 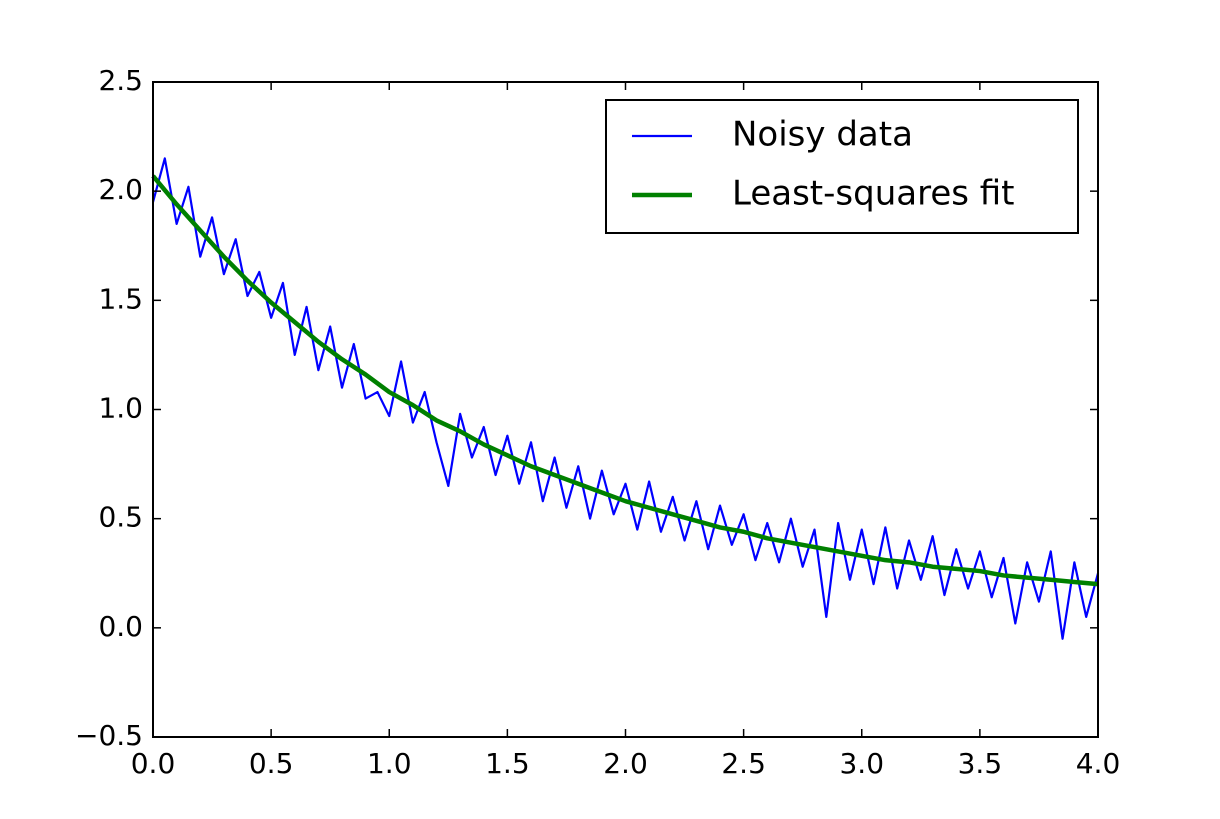 I want to click on legend-label: Noisy data, so click(x=822, y=135).